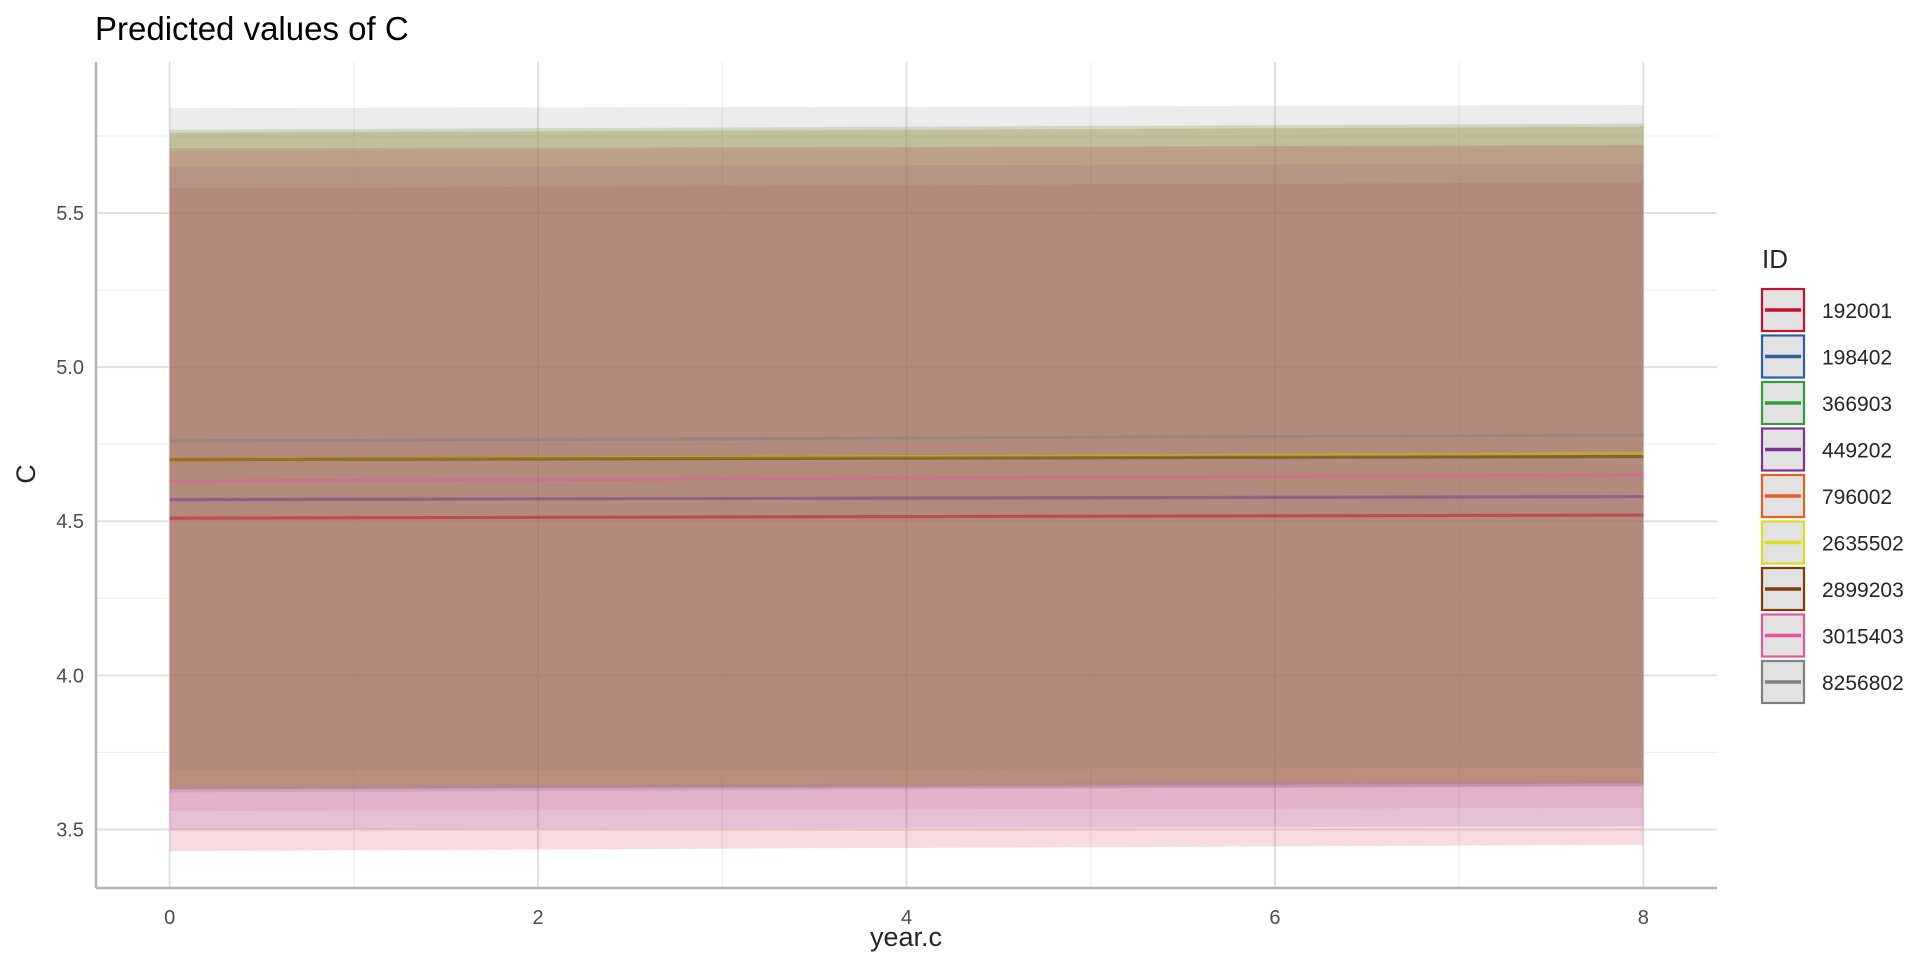 Image resolution: width=1920 pixels, height=960 pixels. Describe the element at coordinates (1274, 918) in the screenshot. I see `x-tick-label: 6` at that location.